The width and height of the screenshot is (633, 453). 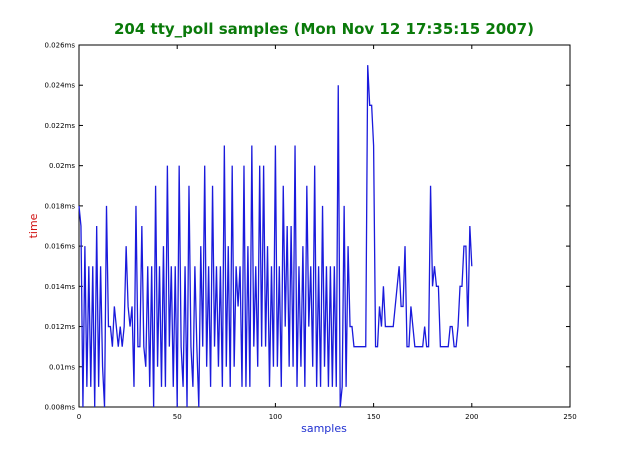 I want to click on x-tick-label: 250, so click(x=569, y=417).